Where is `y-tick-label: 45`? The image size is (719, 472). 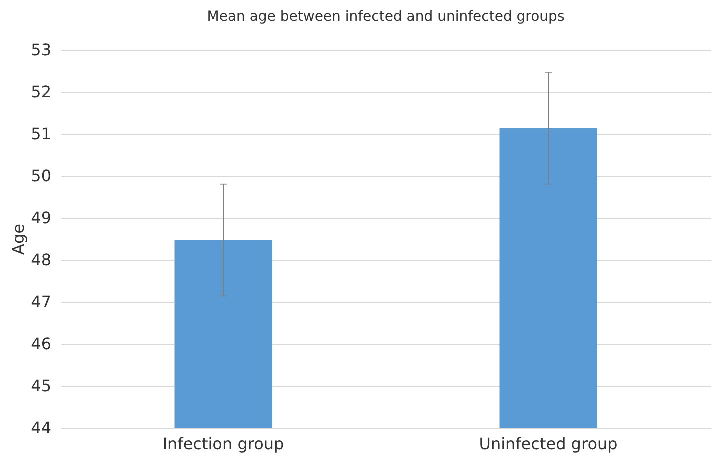
y-tick-label: 45 is located at coordinates (41, 386).